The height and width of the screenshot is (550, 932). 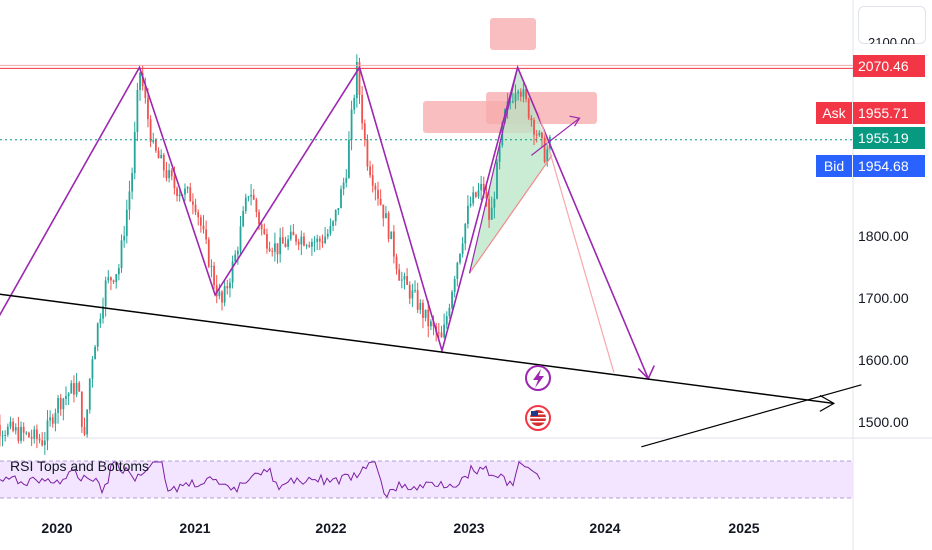 I want to click on price-axis-top-tick: 2100.00, so click(x=891, y=40).